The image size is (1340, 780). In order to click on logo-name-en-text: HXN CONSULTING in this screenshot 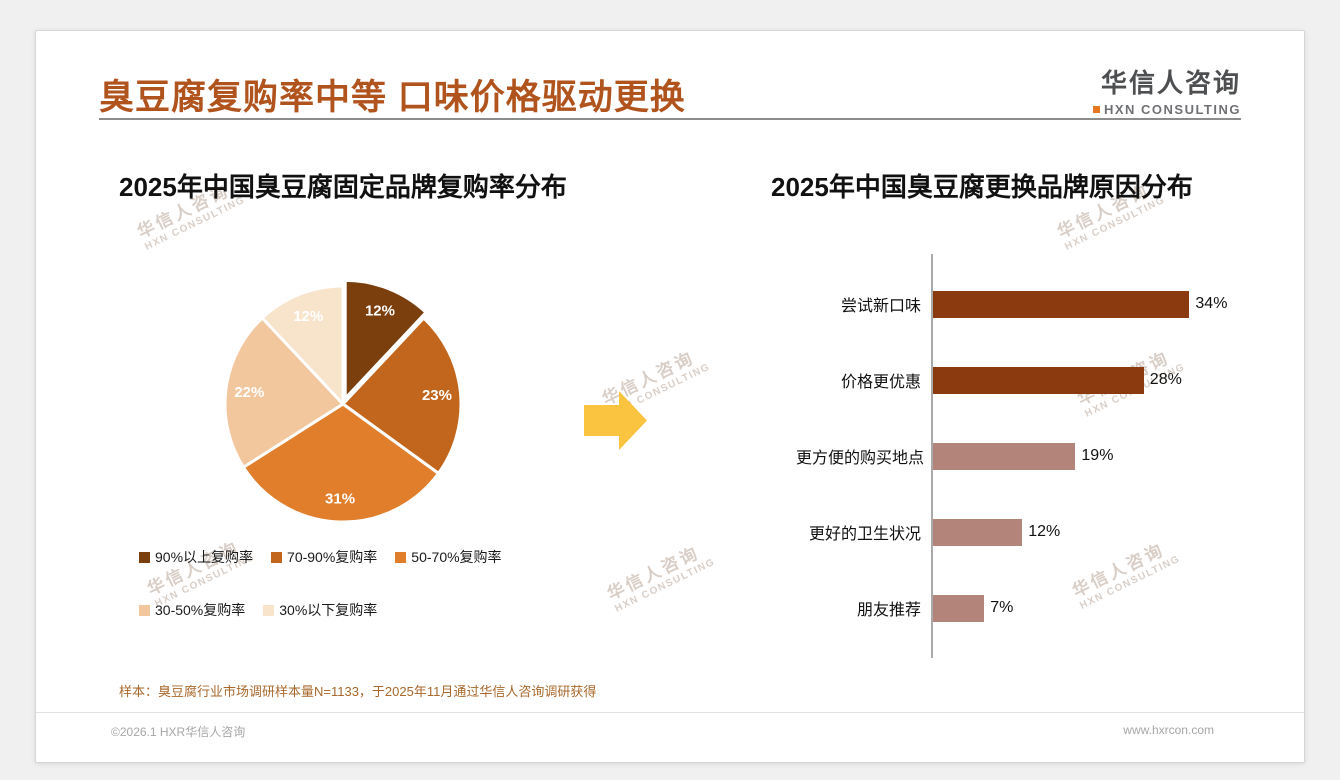, I will do `click(1172, 109)`.